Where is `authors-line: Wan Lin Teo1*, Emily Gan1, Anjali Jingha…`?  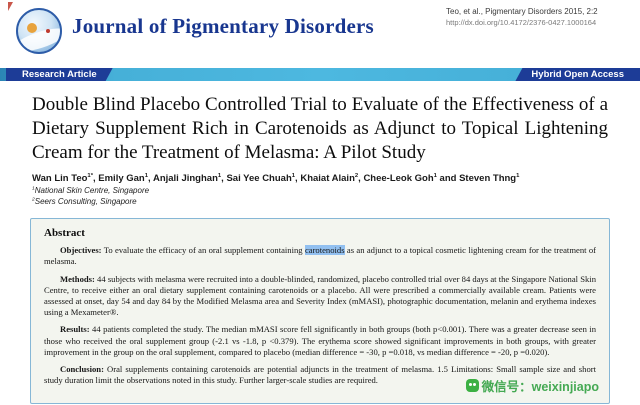
authors-line: Wan Lin Teo1*, Emily Gan1, Anjali Jingha… is located at coordinates (320, 178).